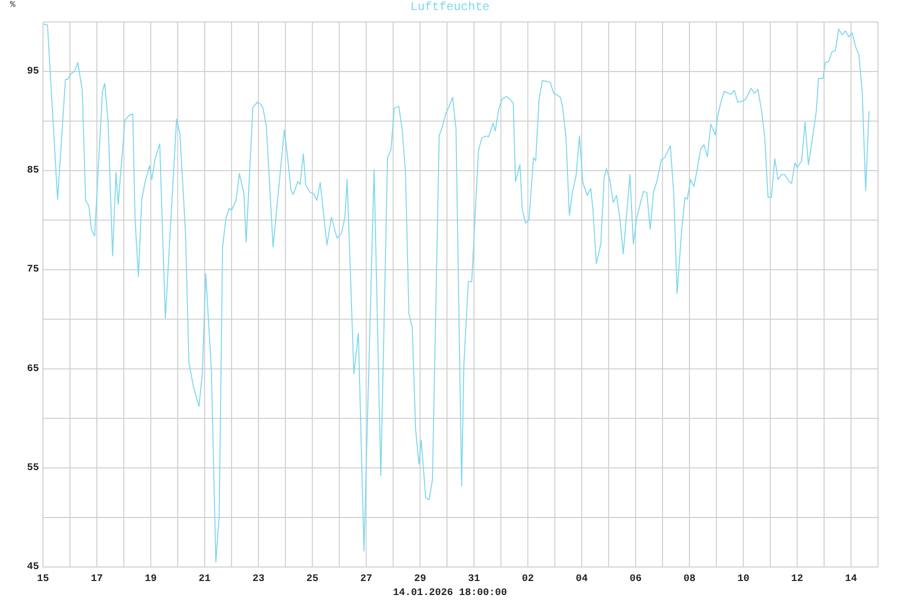  I want to click on x-tick-label: 02, so click(528, 579).